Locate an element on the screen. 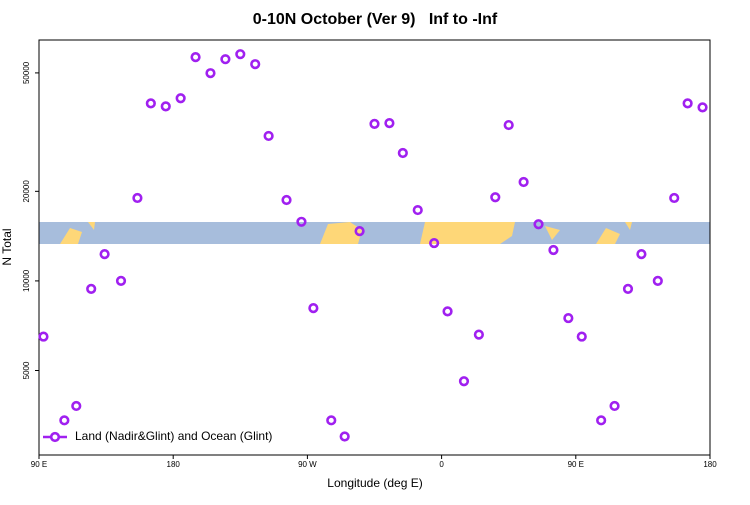  x-tick-label: 90 W is located at coordinates (307, 464).